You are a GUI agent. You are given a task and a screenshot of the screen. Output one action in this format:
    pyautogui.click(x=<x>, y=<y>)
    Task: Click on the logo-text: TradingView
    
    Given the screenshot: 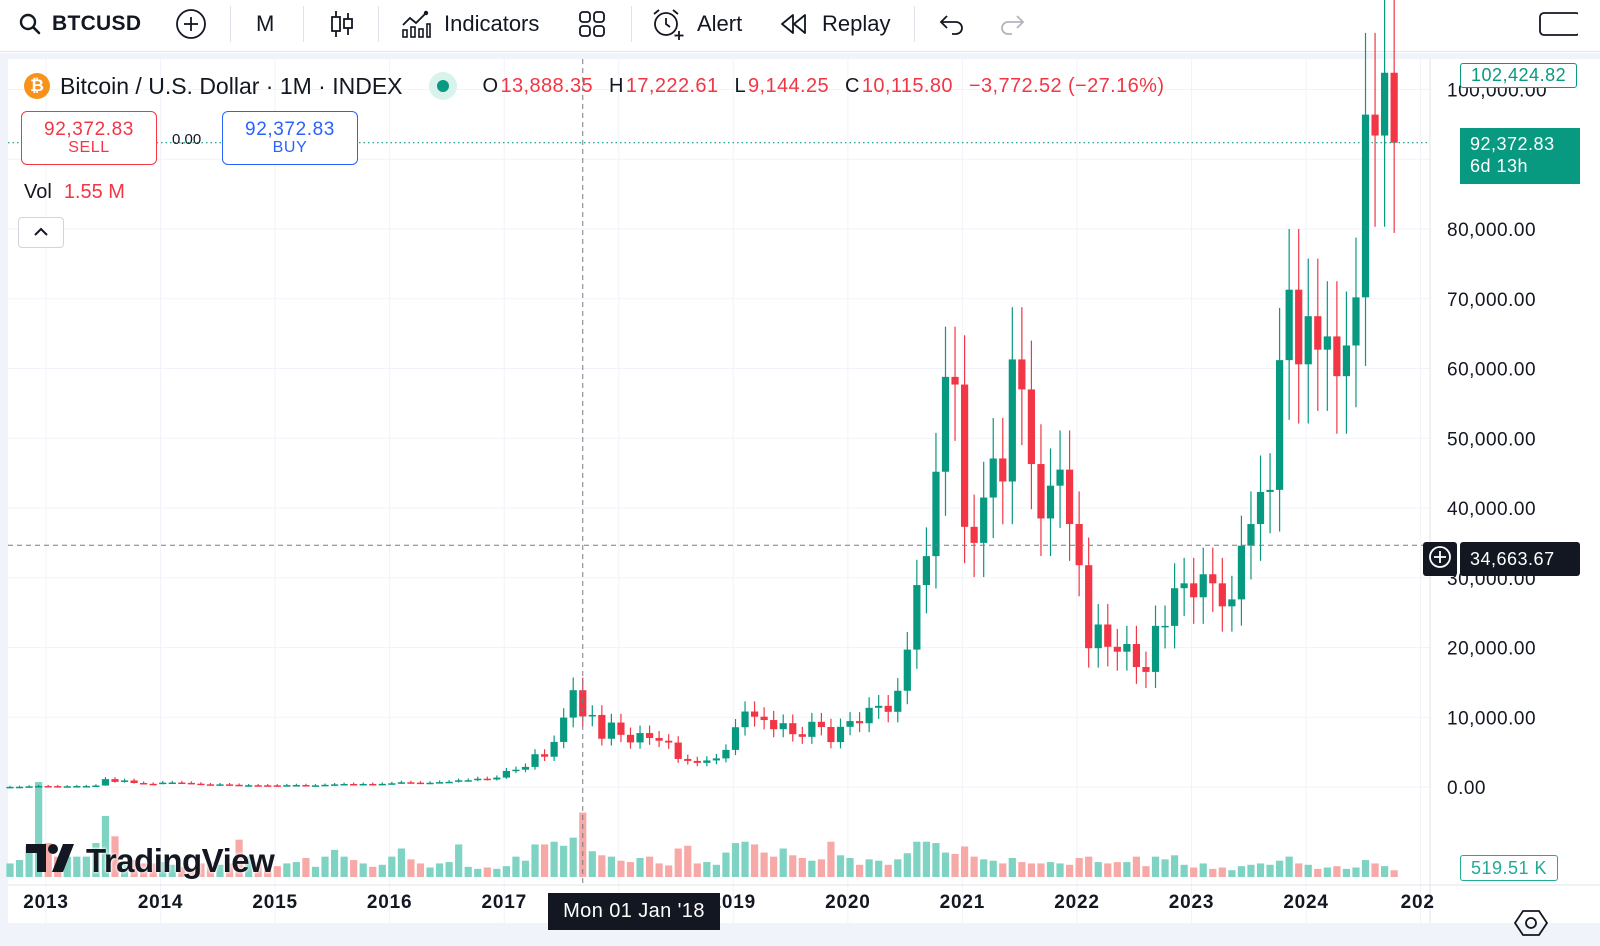 What is the action you would take?
    pyautogui.click(x=180, y=860)
    